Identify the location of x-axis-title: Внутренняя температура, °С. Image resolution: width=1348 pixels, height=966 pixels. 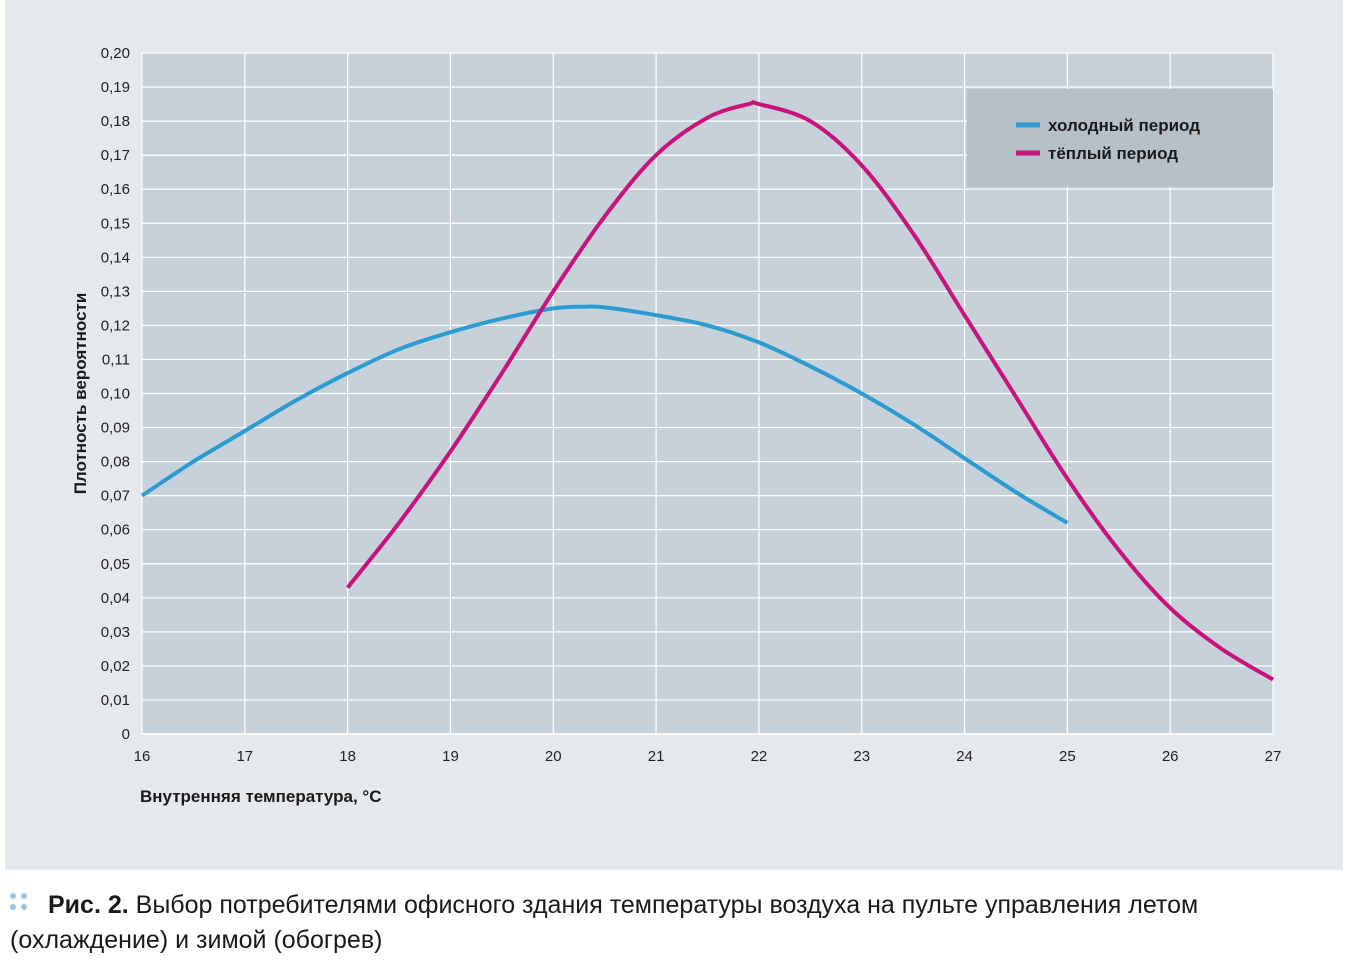
(261, 796).